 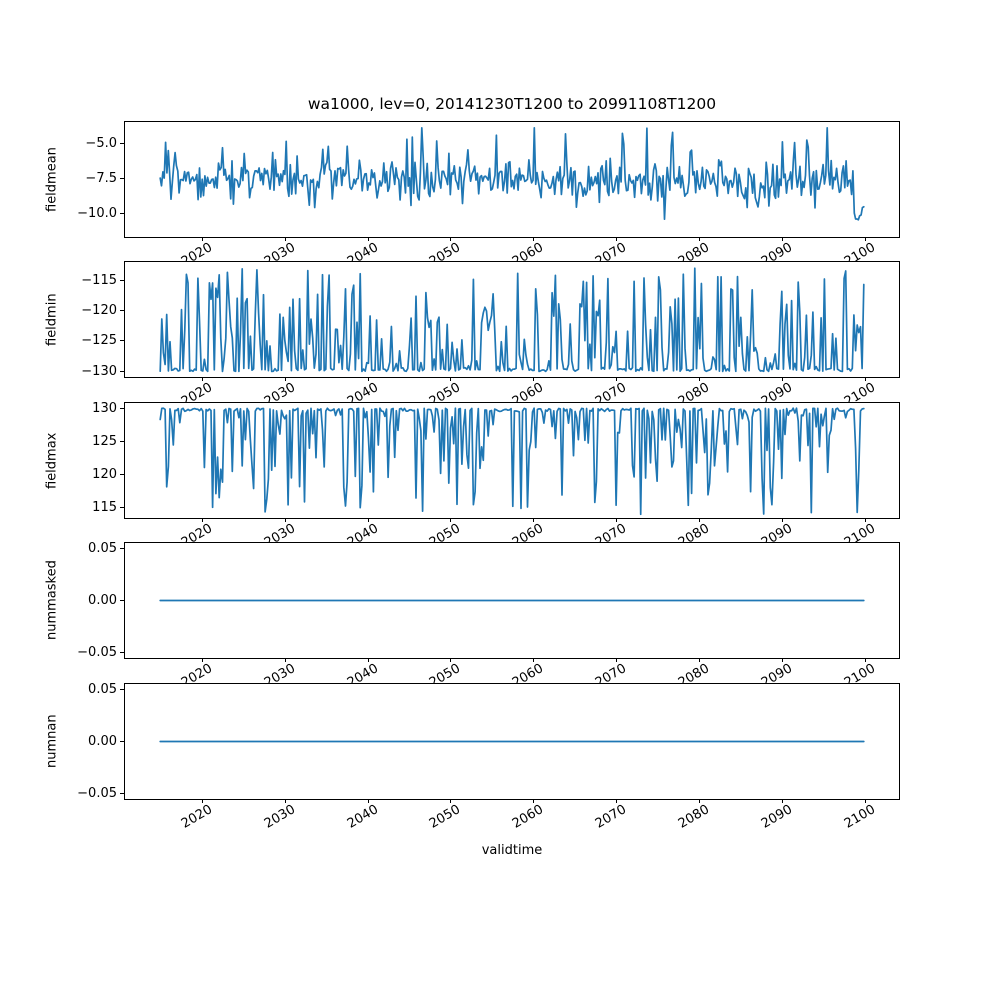 What do you see at coordinates (104, 507) in the screenshot?
I see `y-tick-label: 115` at bounding box center [104, 507].